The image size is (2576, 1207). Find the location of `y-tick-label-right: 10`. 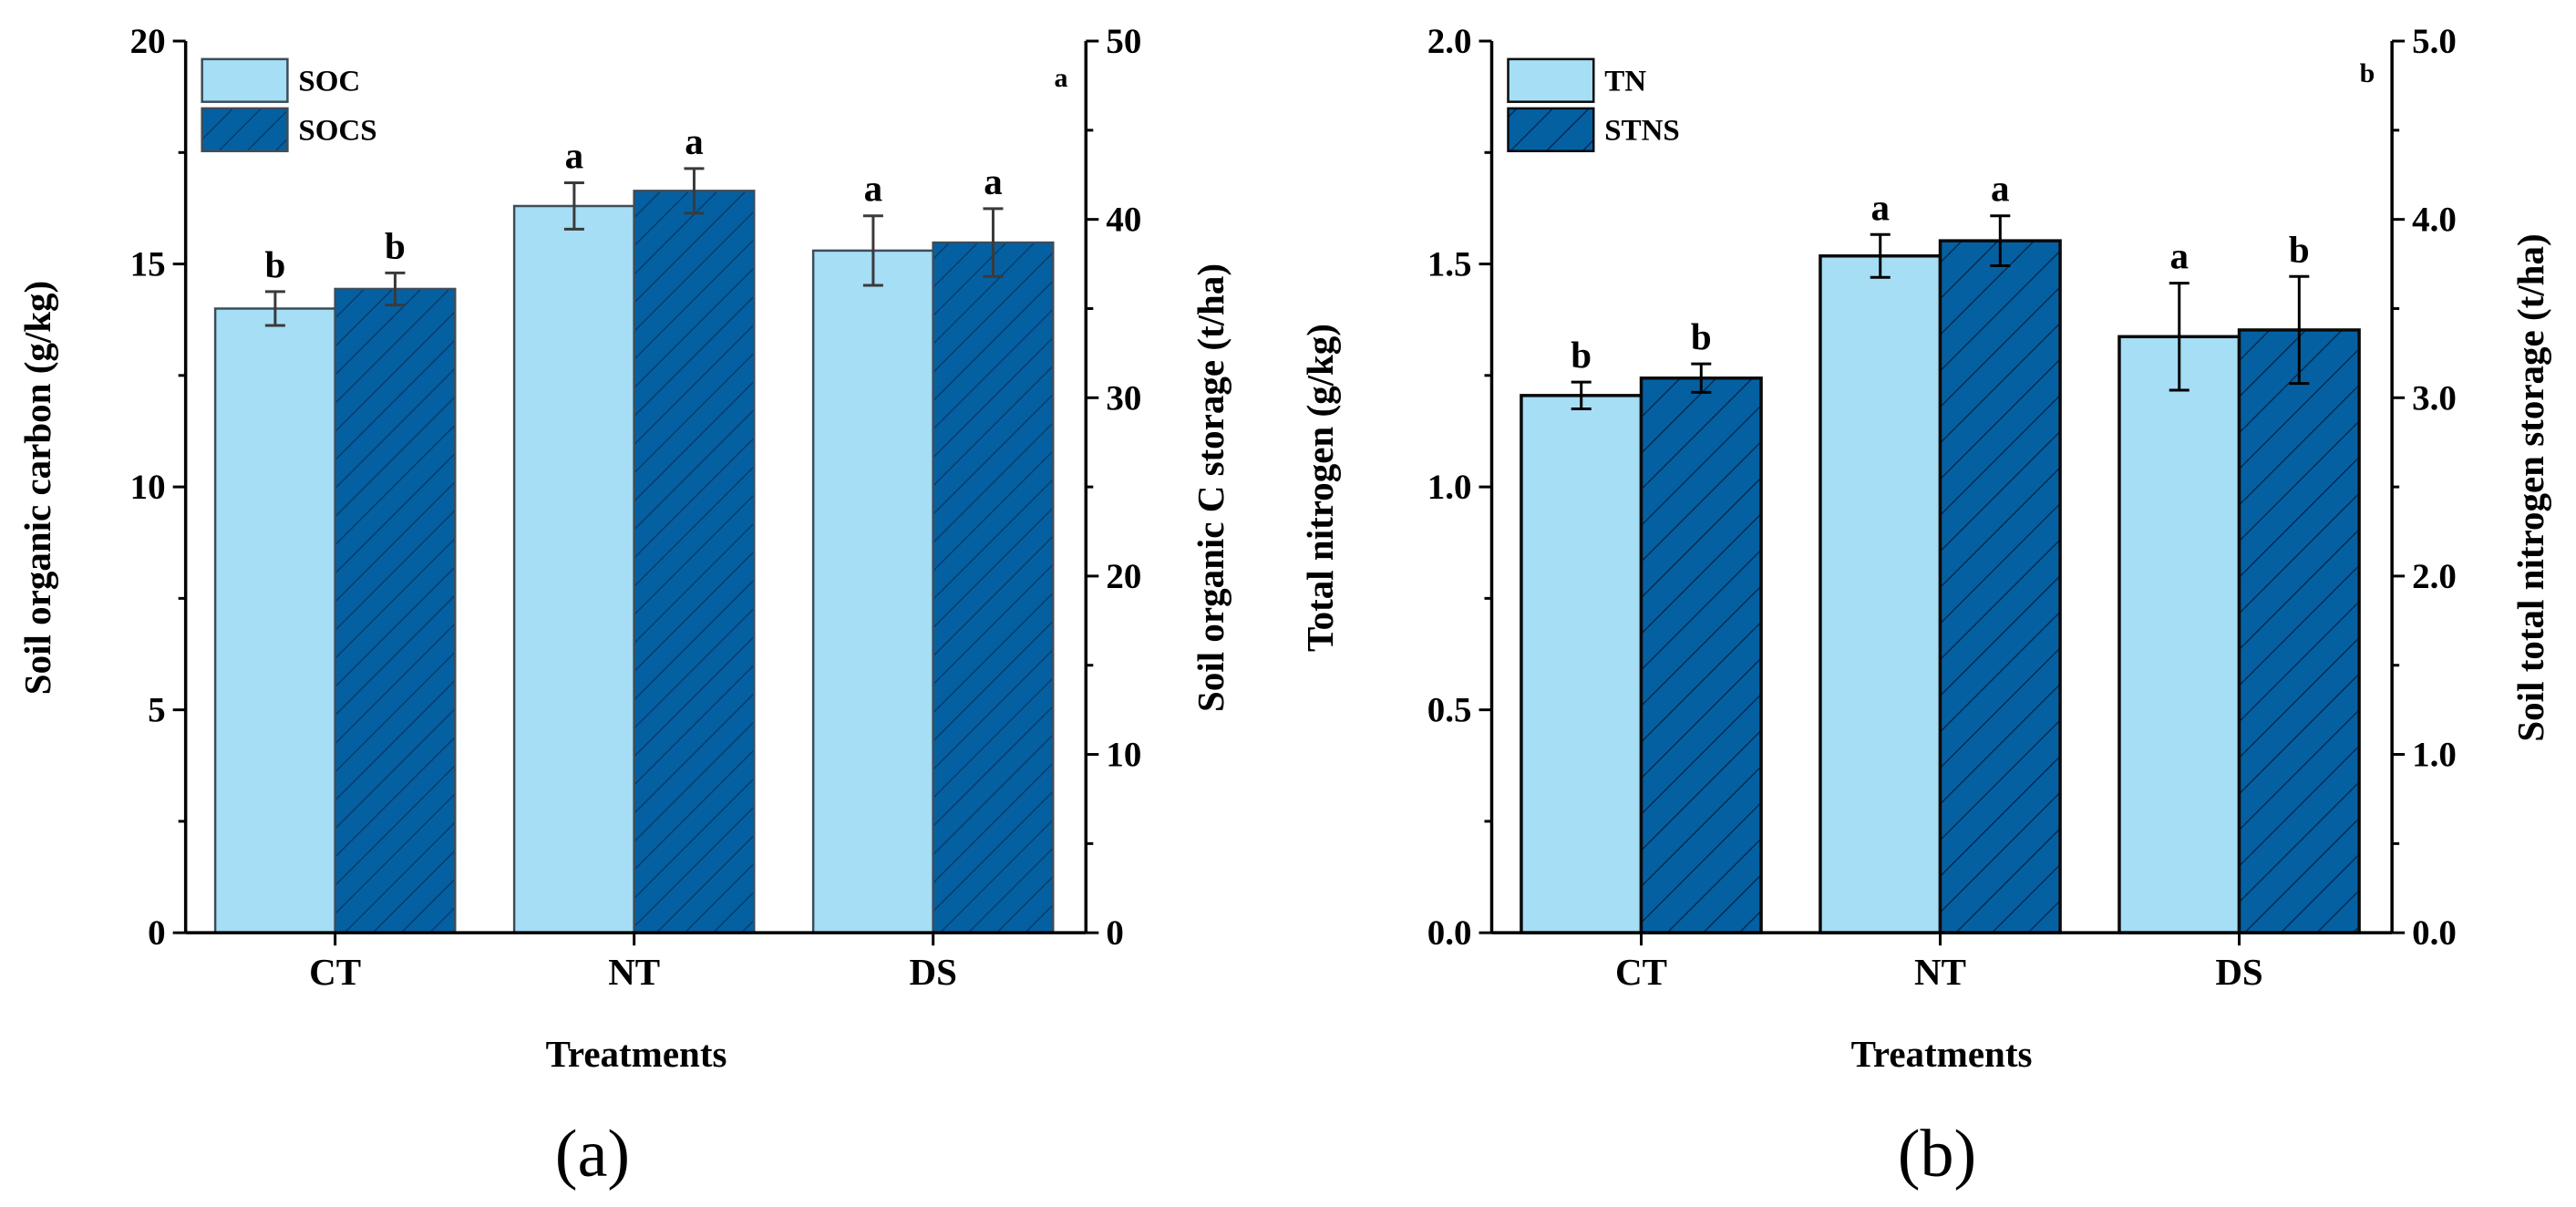

y-tick-label-right: 10 is located at coordinates (1123, 756).